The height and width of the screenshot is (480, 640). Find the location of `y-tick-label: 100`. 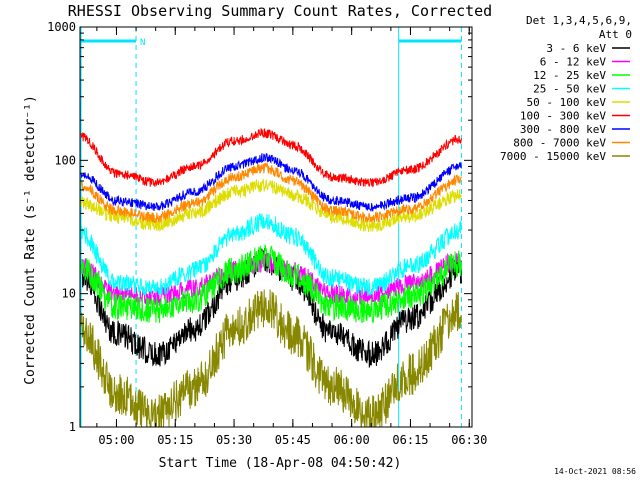

y-tick-label: 100 is located at coordinates (65, 160).